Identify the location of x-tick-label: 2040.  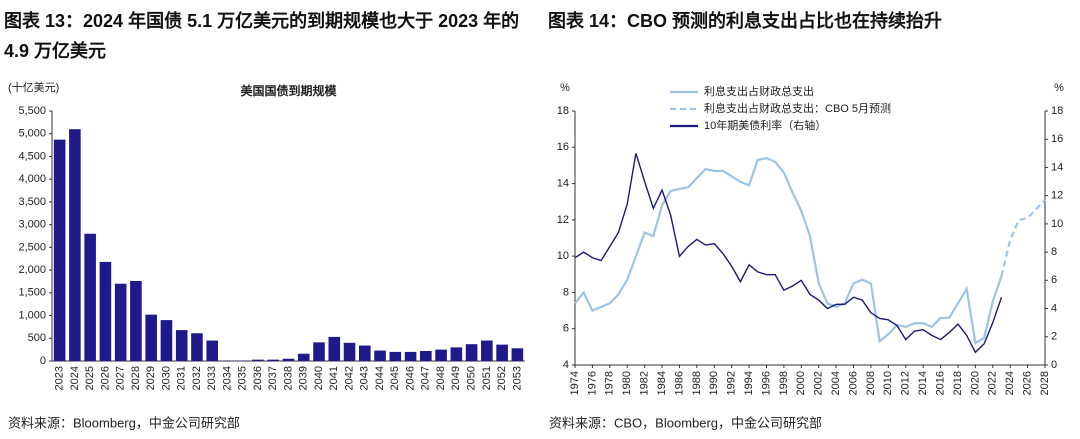
(319, 378).